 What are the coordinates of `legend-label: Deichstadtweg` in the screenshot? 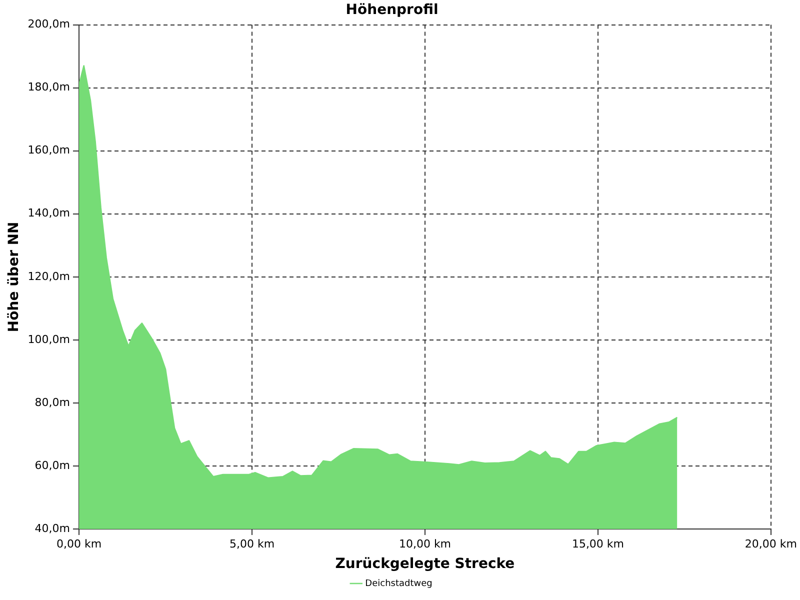 It's located at (398, 583).